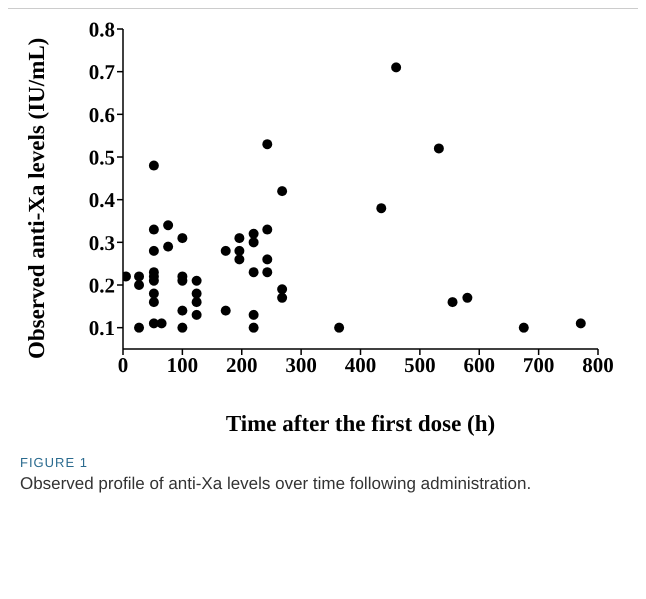 This screenshot has height=599, width=646. I want to click on y-tick-label: 0.1, so click(101, 328).